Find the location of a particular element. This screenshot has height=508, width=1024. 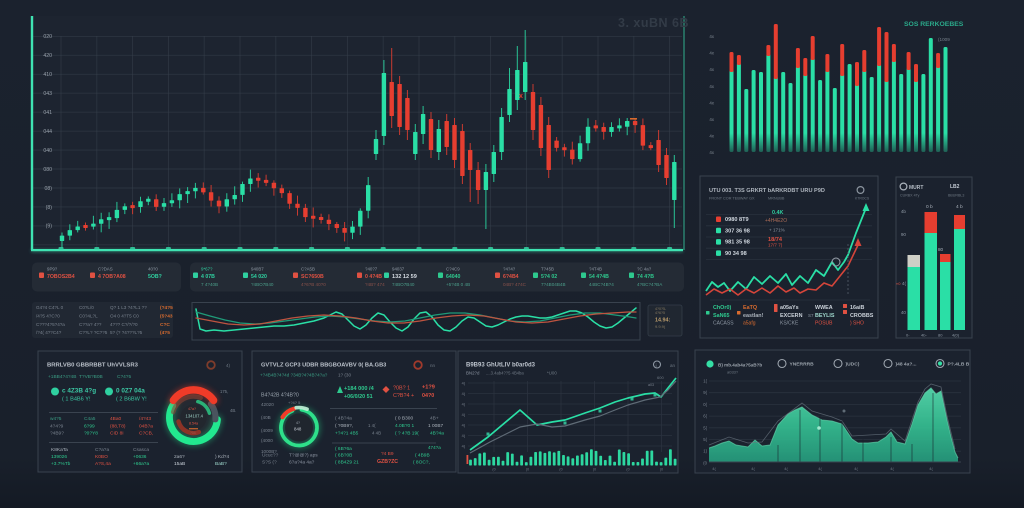

svg-text: 90 is located at coordinates (904, 234).